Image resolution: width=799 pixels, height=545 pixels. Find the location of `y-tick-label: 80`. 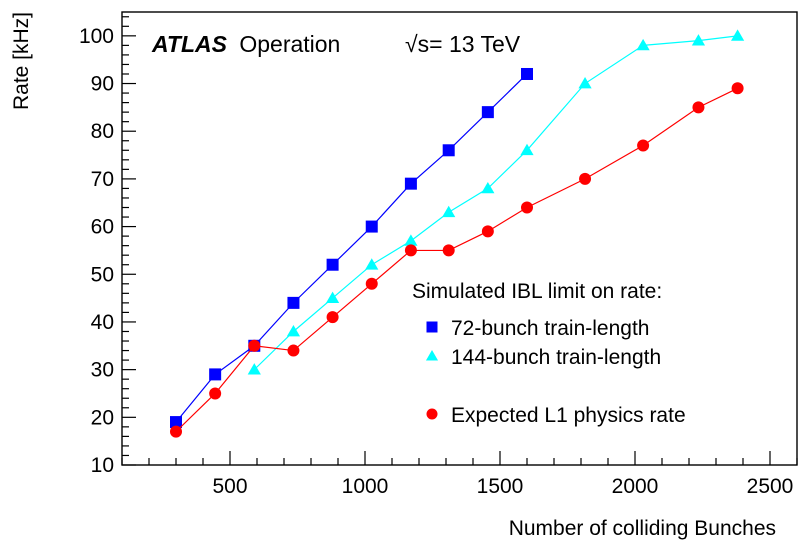

y-tick-label: 80 is located at coordinates (102, 131).